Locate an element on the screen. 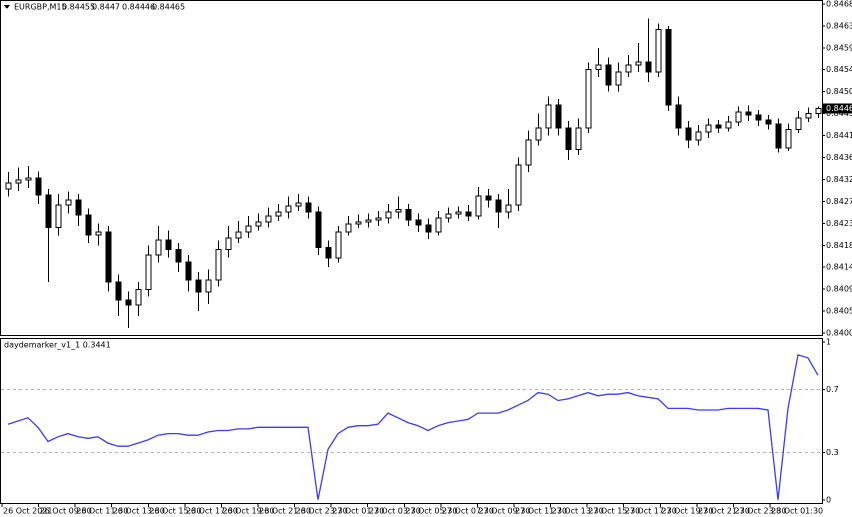 This screenshot has width=852, height=517. y-tick-label: 0.84545 is located at coordinates (839, 69).